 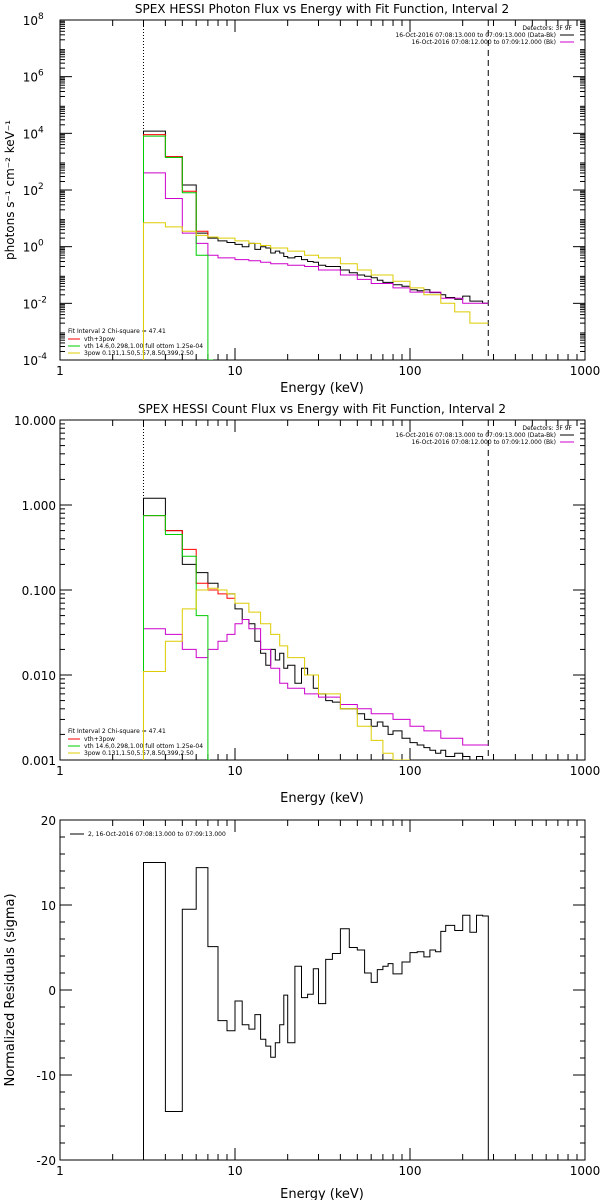 What do you see at coordinates (39, 676) in the screenshot?
I see `y-tick-label: 0.010` at bounding box center [39, 676].